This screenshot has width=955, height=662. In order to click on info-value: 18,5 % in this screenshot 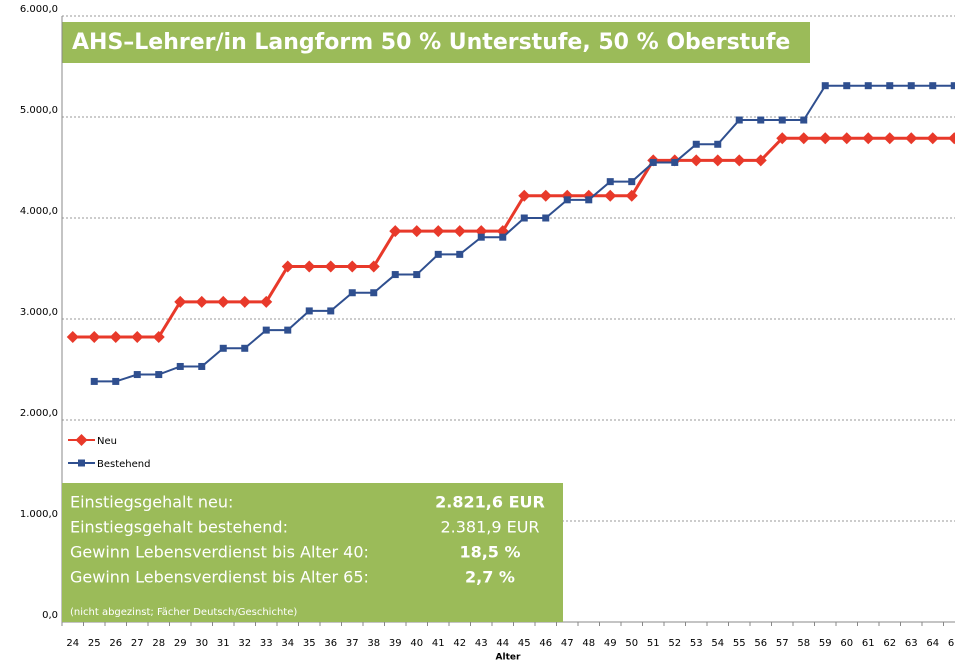, I will do `click(489, 552)`.